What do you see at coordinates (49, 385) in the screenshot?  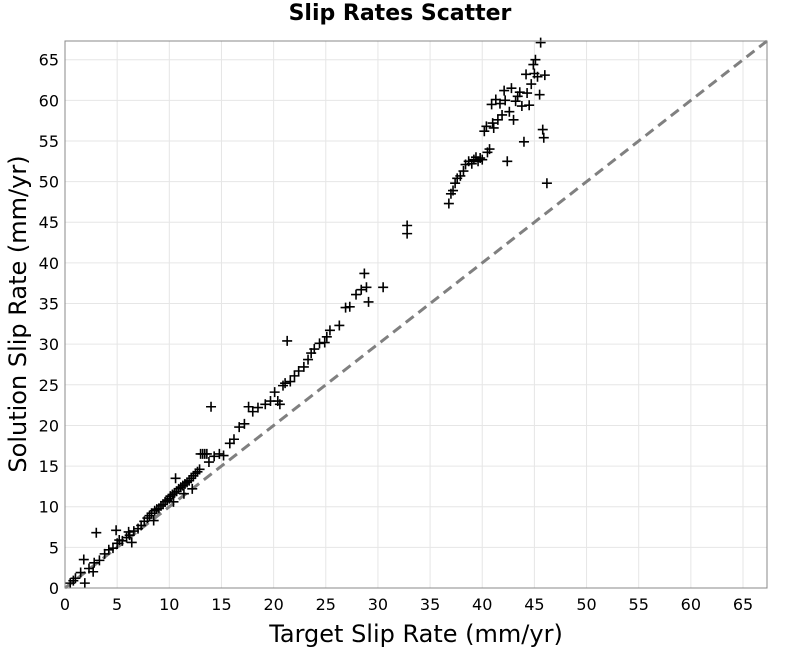 I see `y-tick-label: 25` at bounding box center [49, 385].